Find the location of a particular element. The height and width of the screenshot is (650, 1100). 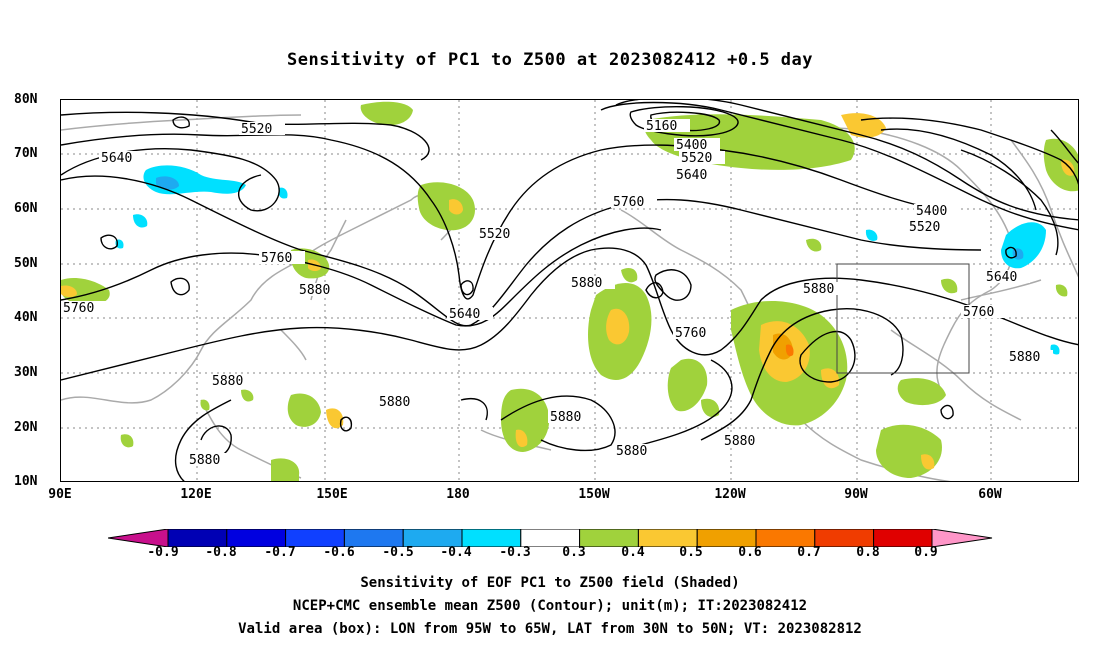

colorbar-label: -0.5 is located at coordinates (398, 552).